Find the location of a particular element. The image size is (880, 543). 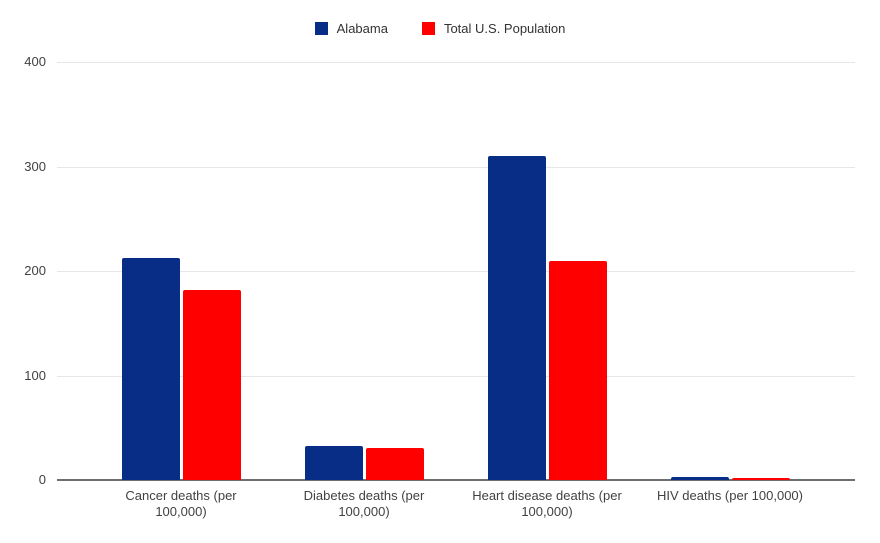

legend-item-alabama: Alabama is located at coordinates (351, 28).